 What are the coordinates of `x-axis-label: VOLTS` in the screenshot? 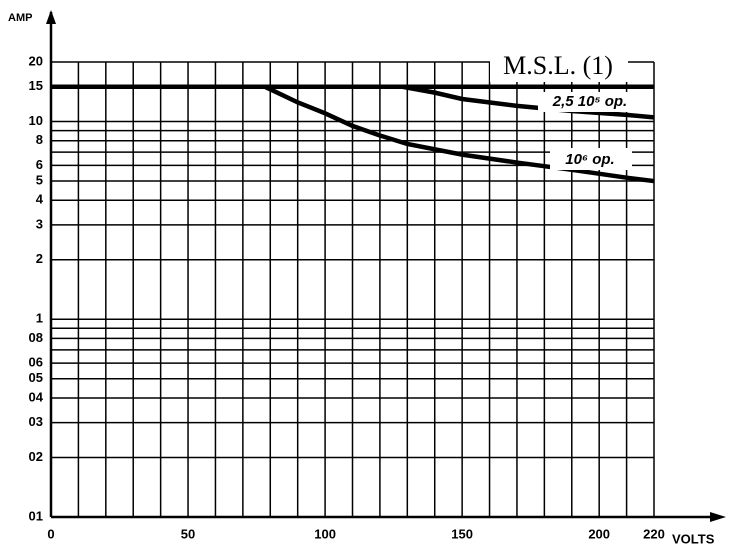 It's located at (693, 538).